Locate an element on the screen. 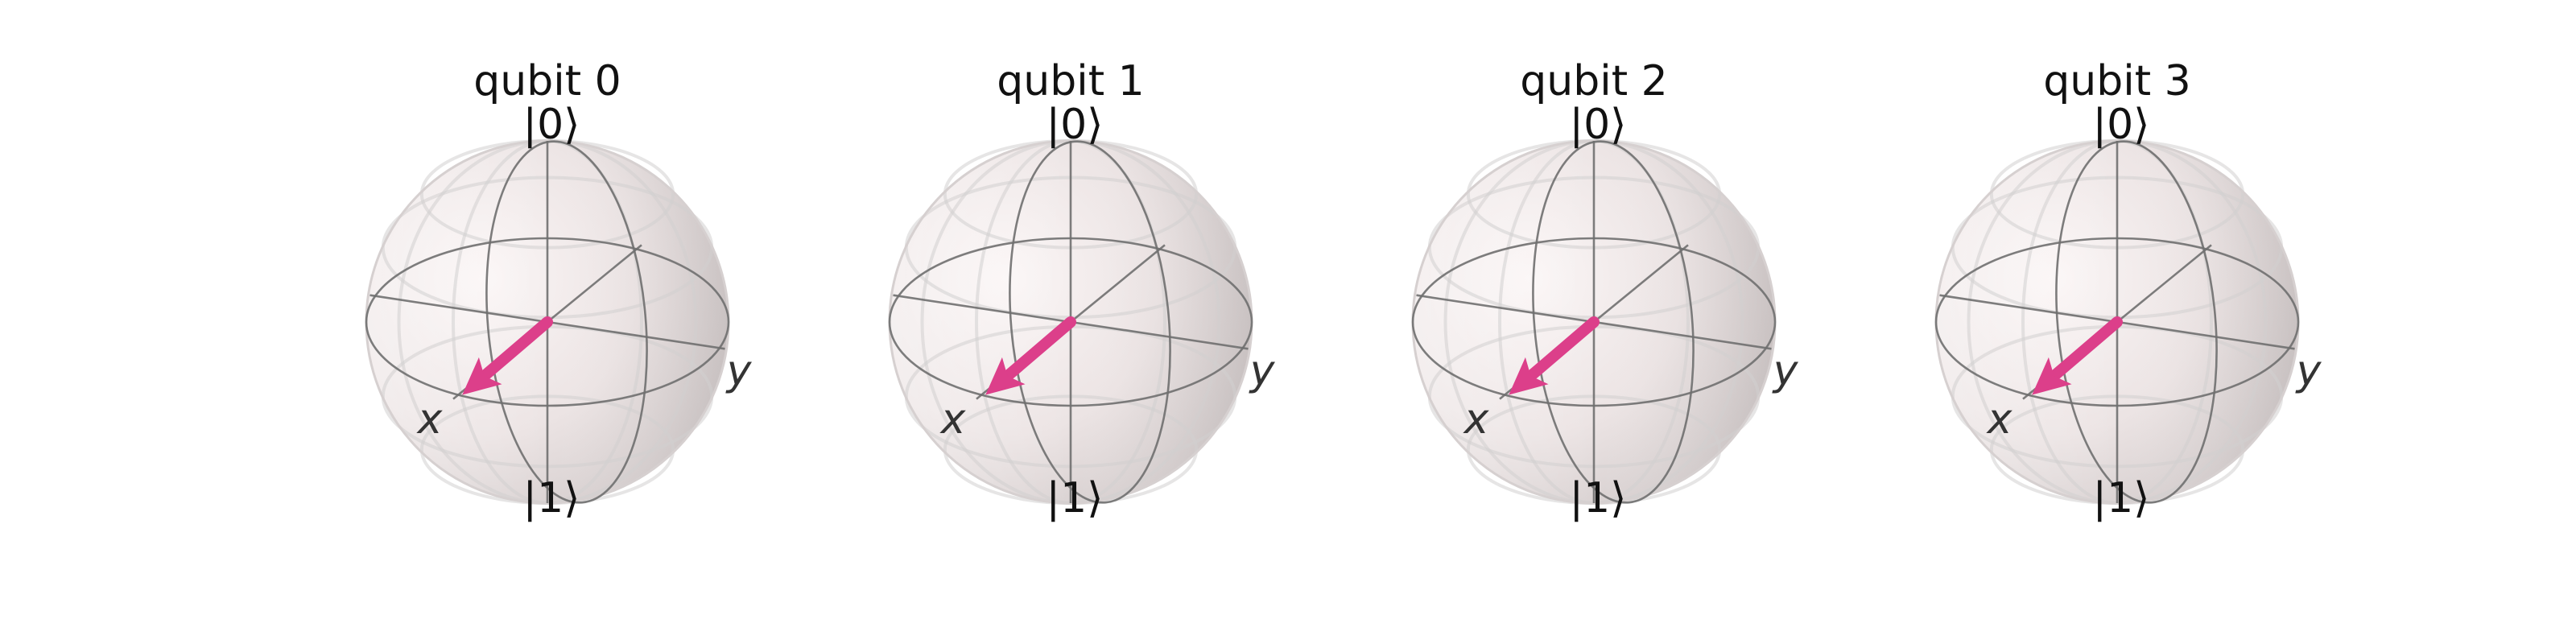  qubit-title: qubit 1 is located at coordinates (1070, 81).